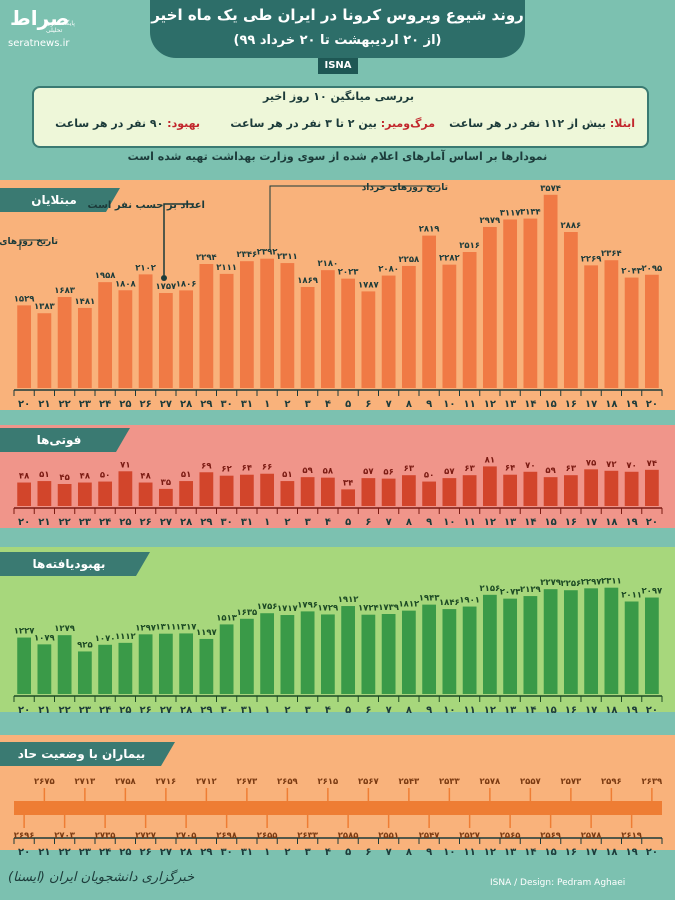 The width and height of the screenshot is (675, 900). Describe the element at coordinates (510, 710) in the screenshot. I see `x-tick-label: ۱۳` at that location.